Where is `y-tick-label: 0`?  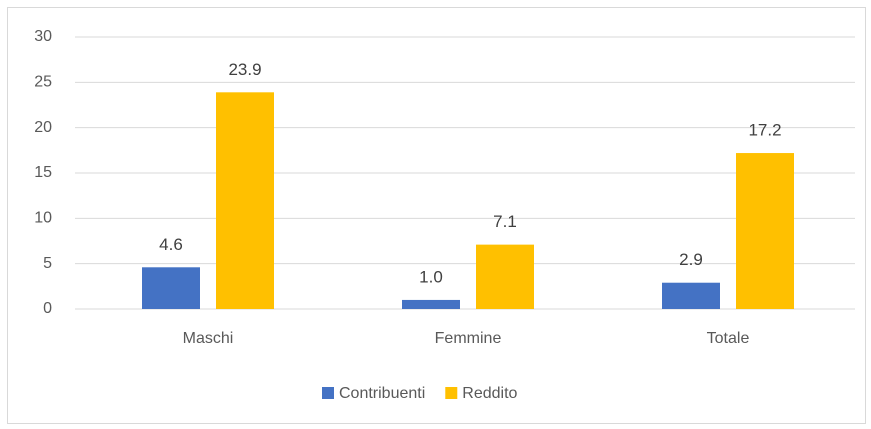 y-tick-label: 0 is located at coordinates (47, 308).